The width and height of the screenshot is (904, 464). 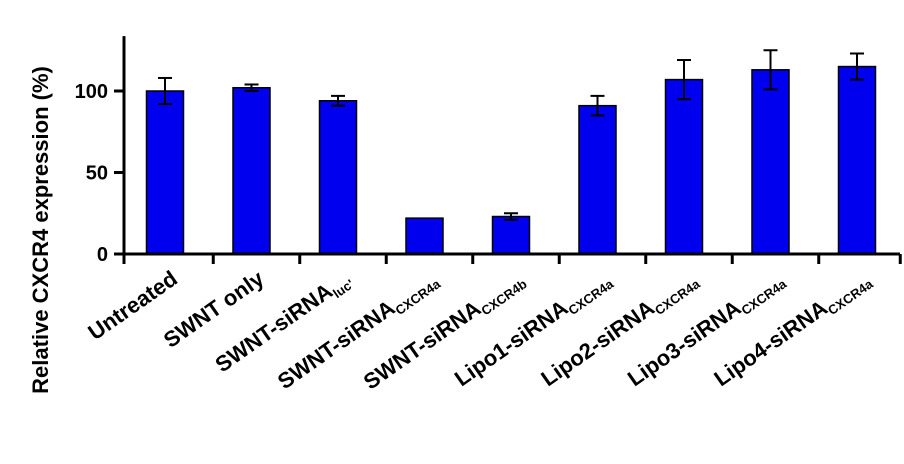 I want to click on x-tick-label: SWNT-siRNACXCR4b, so click(x=444, y=331).